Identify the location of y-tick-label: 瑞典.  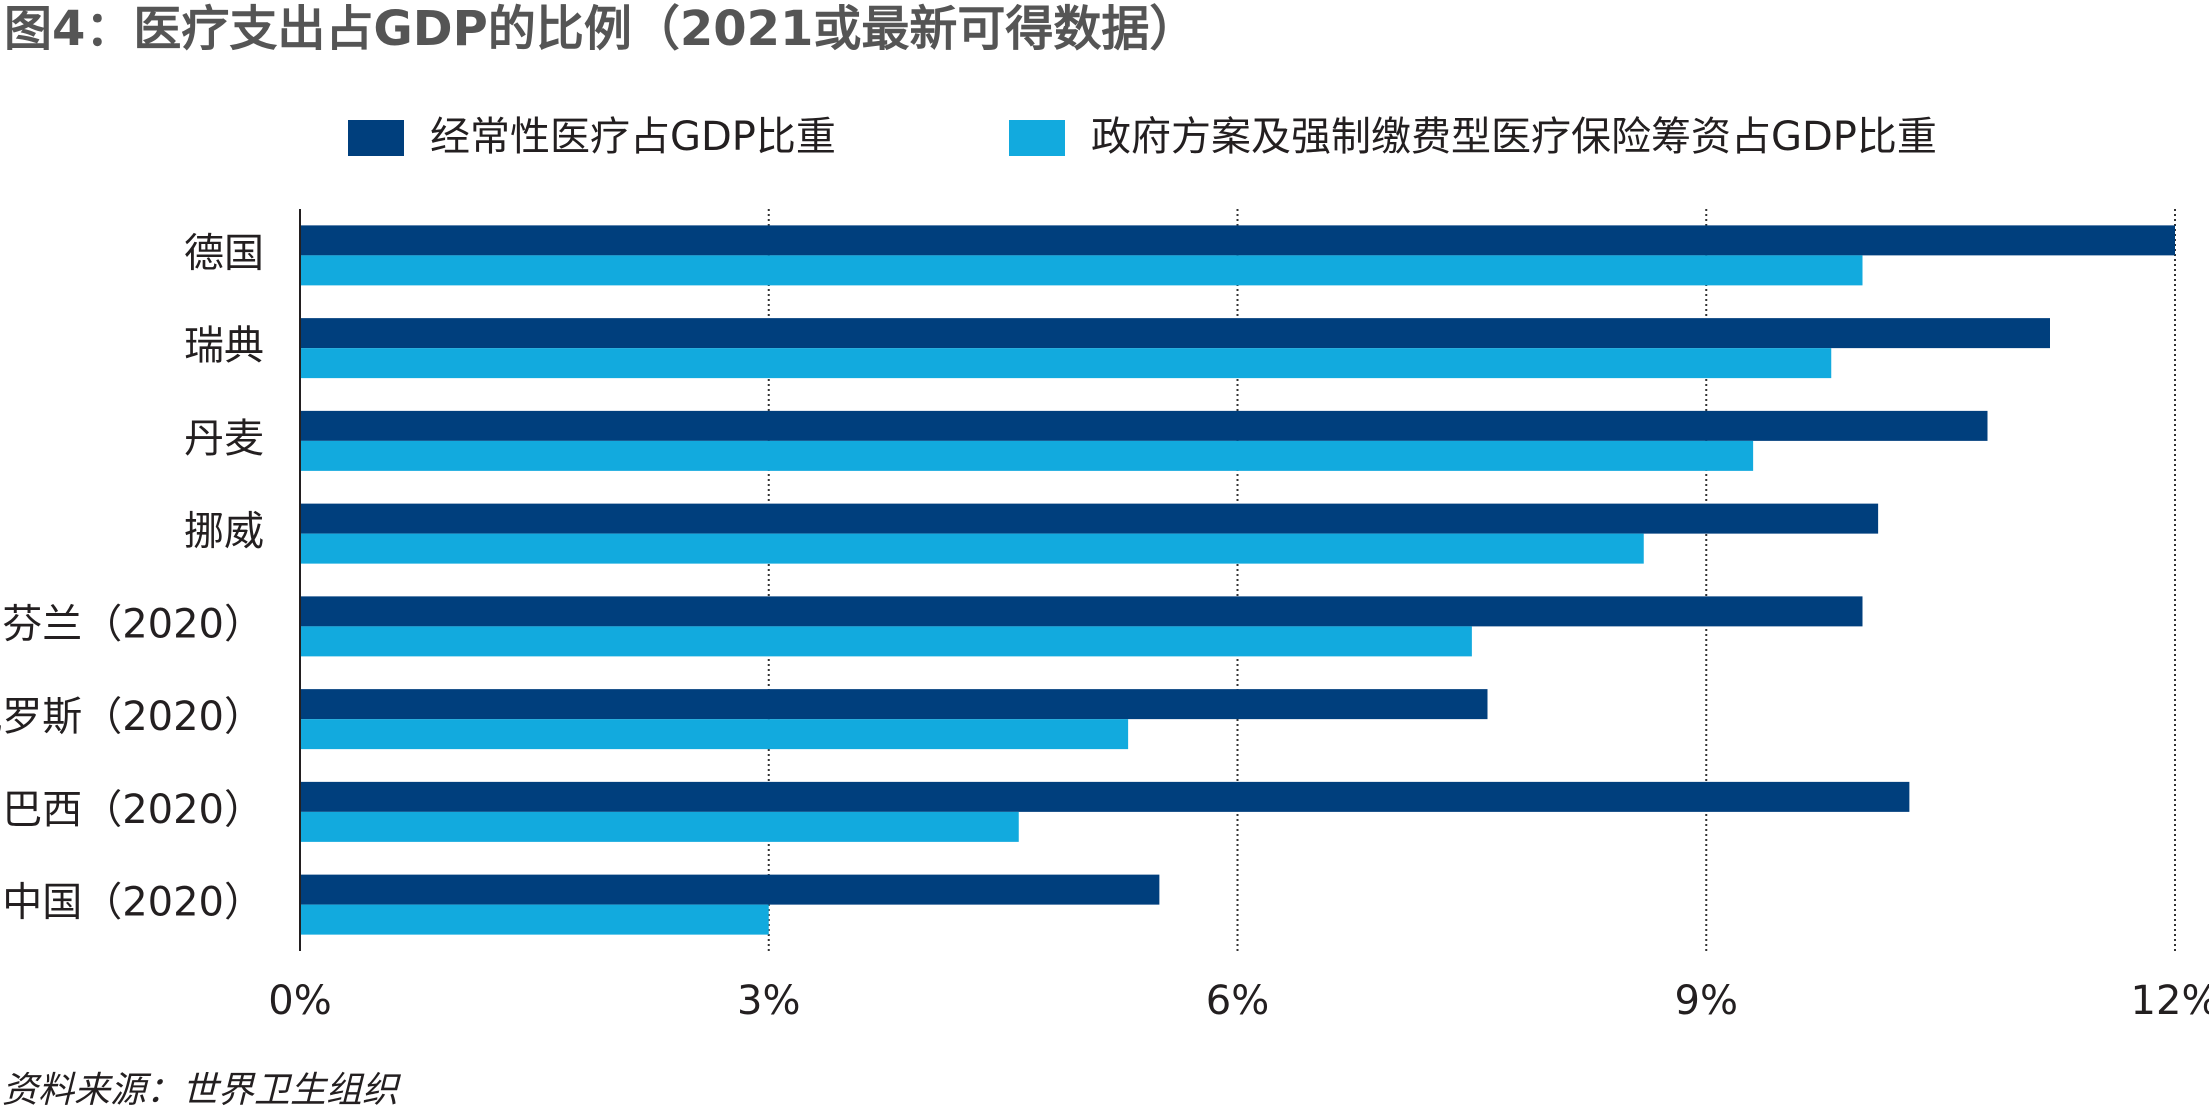
(224, 346).